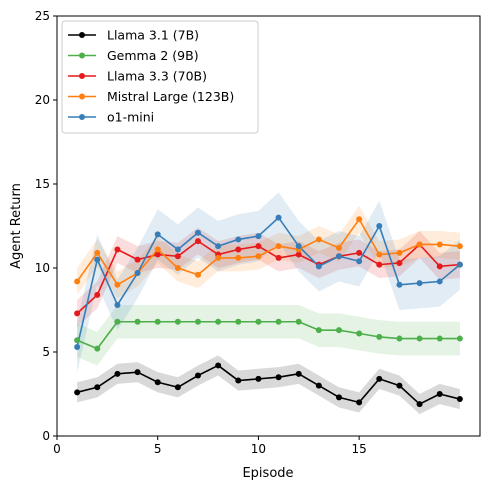 The image size is (490, 490). I want to click on y-tick-label: 0, so click(46, 436).